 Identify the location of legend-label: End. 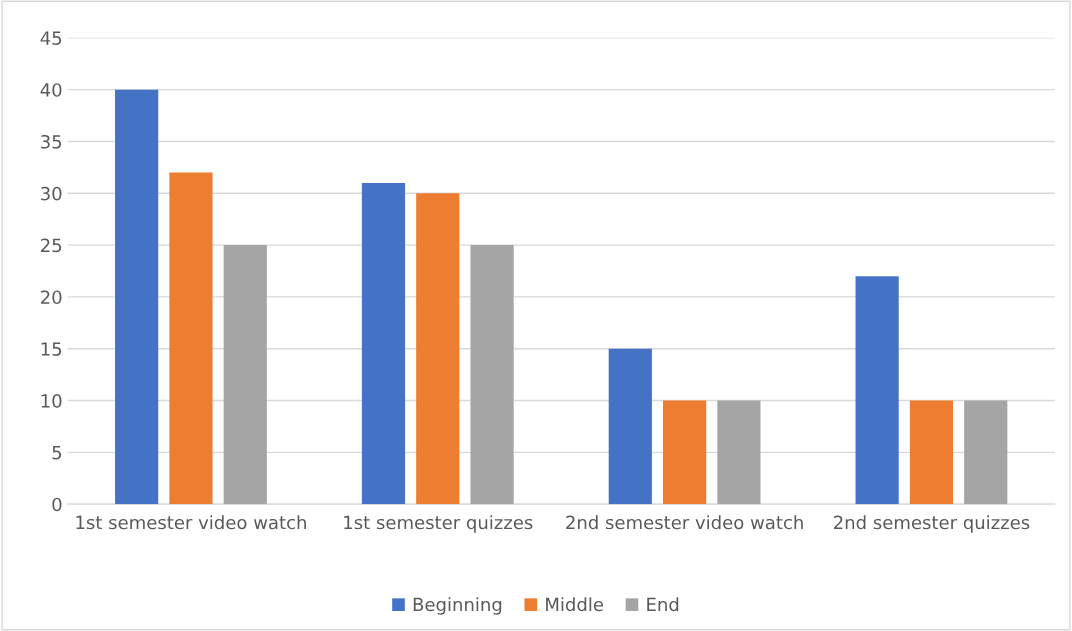
(663, 604).